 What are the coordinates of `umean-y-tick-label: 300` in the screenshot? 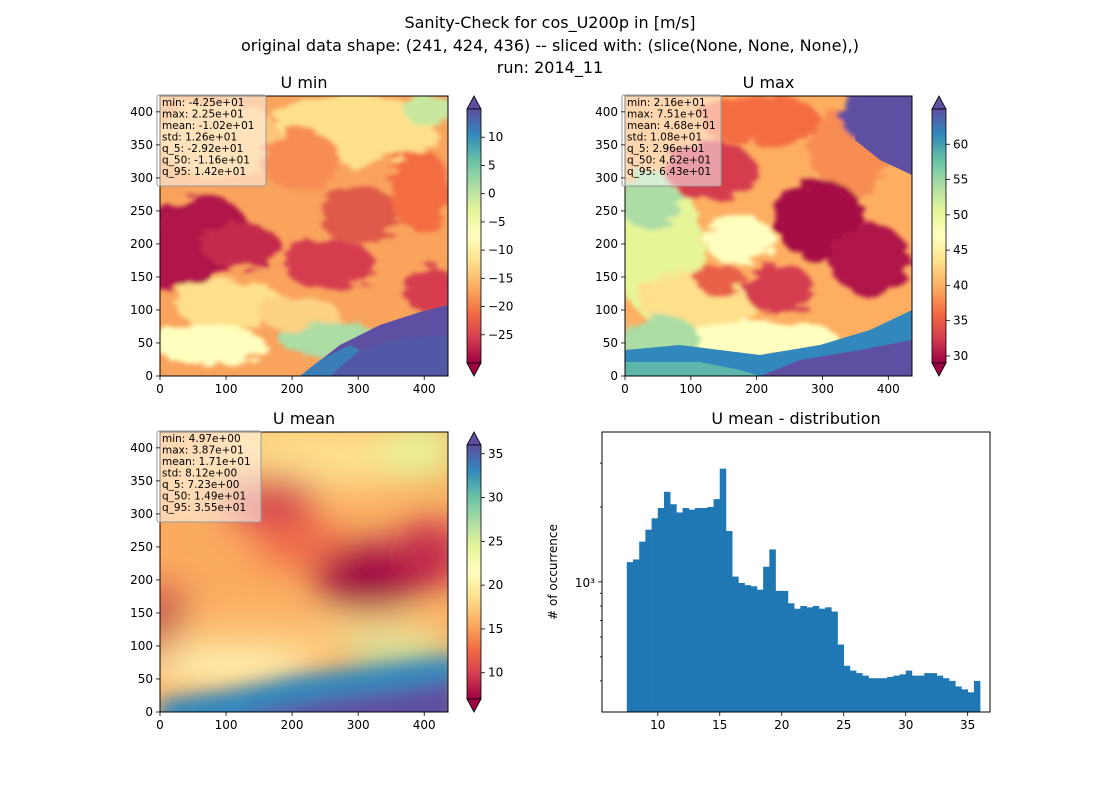 It's located at (141, 514).